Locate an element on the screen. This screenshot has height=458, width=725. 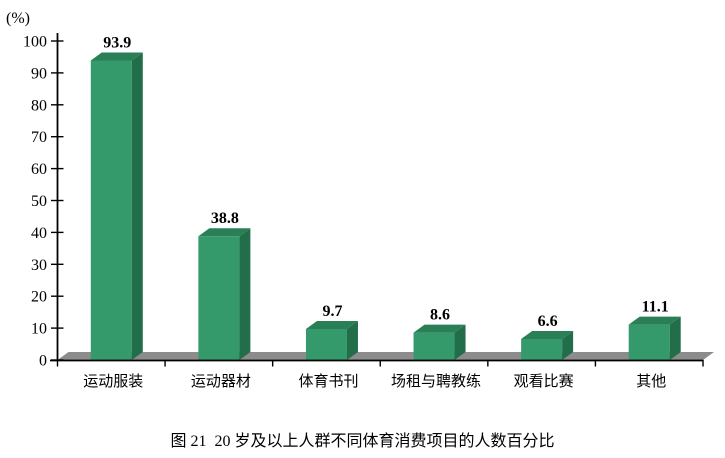
bar-group-5: 11.1 其他 is located at coordinates (654, 344).